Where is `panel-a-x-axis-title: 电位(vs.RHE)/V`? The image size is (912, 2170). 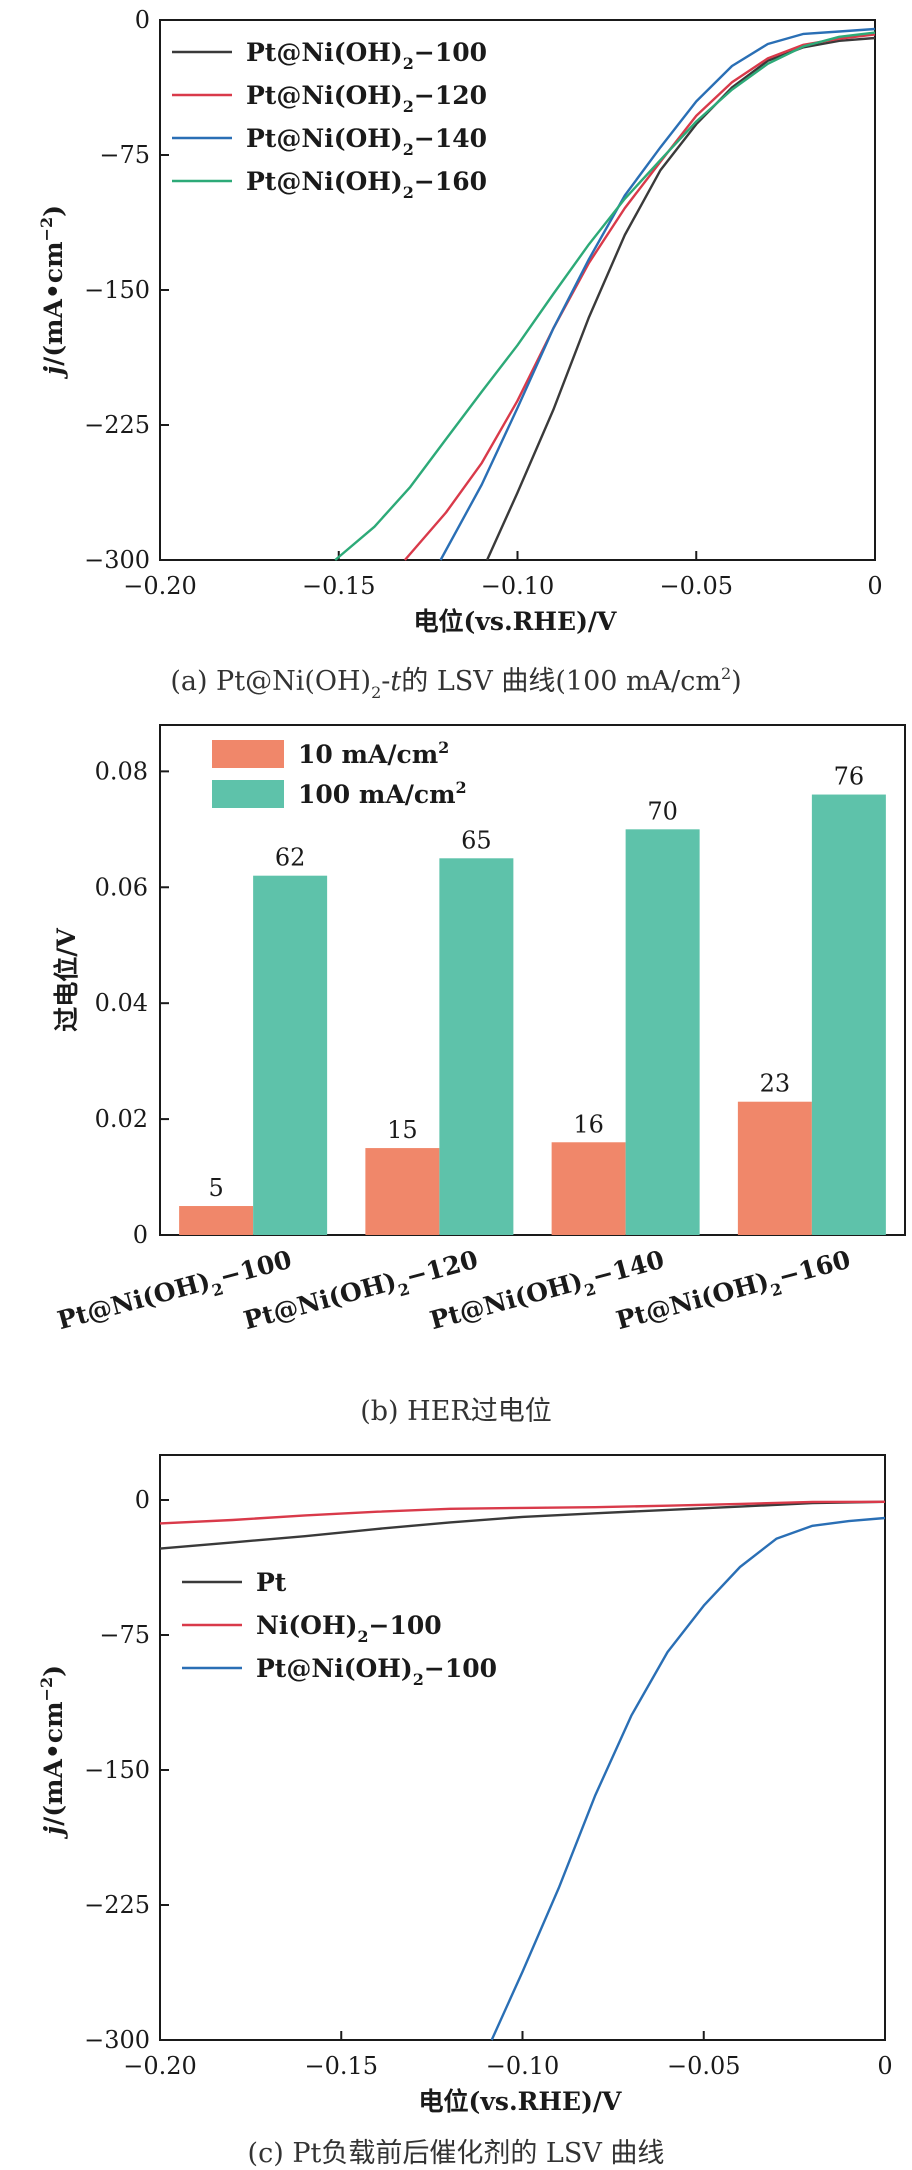
panel-a-x-axis-title: 电位(vs.RHE)/V is located at coordinates (516, 621).